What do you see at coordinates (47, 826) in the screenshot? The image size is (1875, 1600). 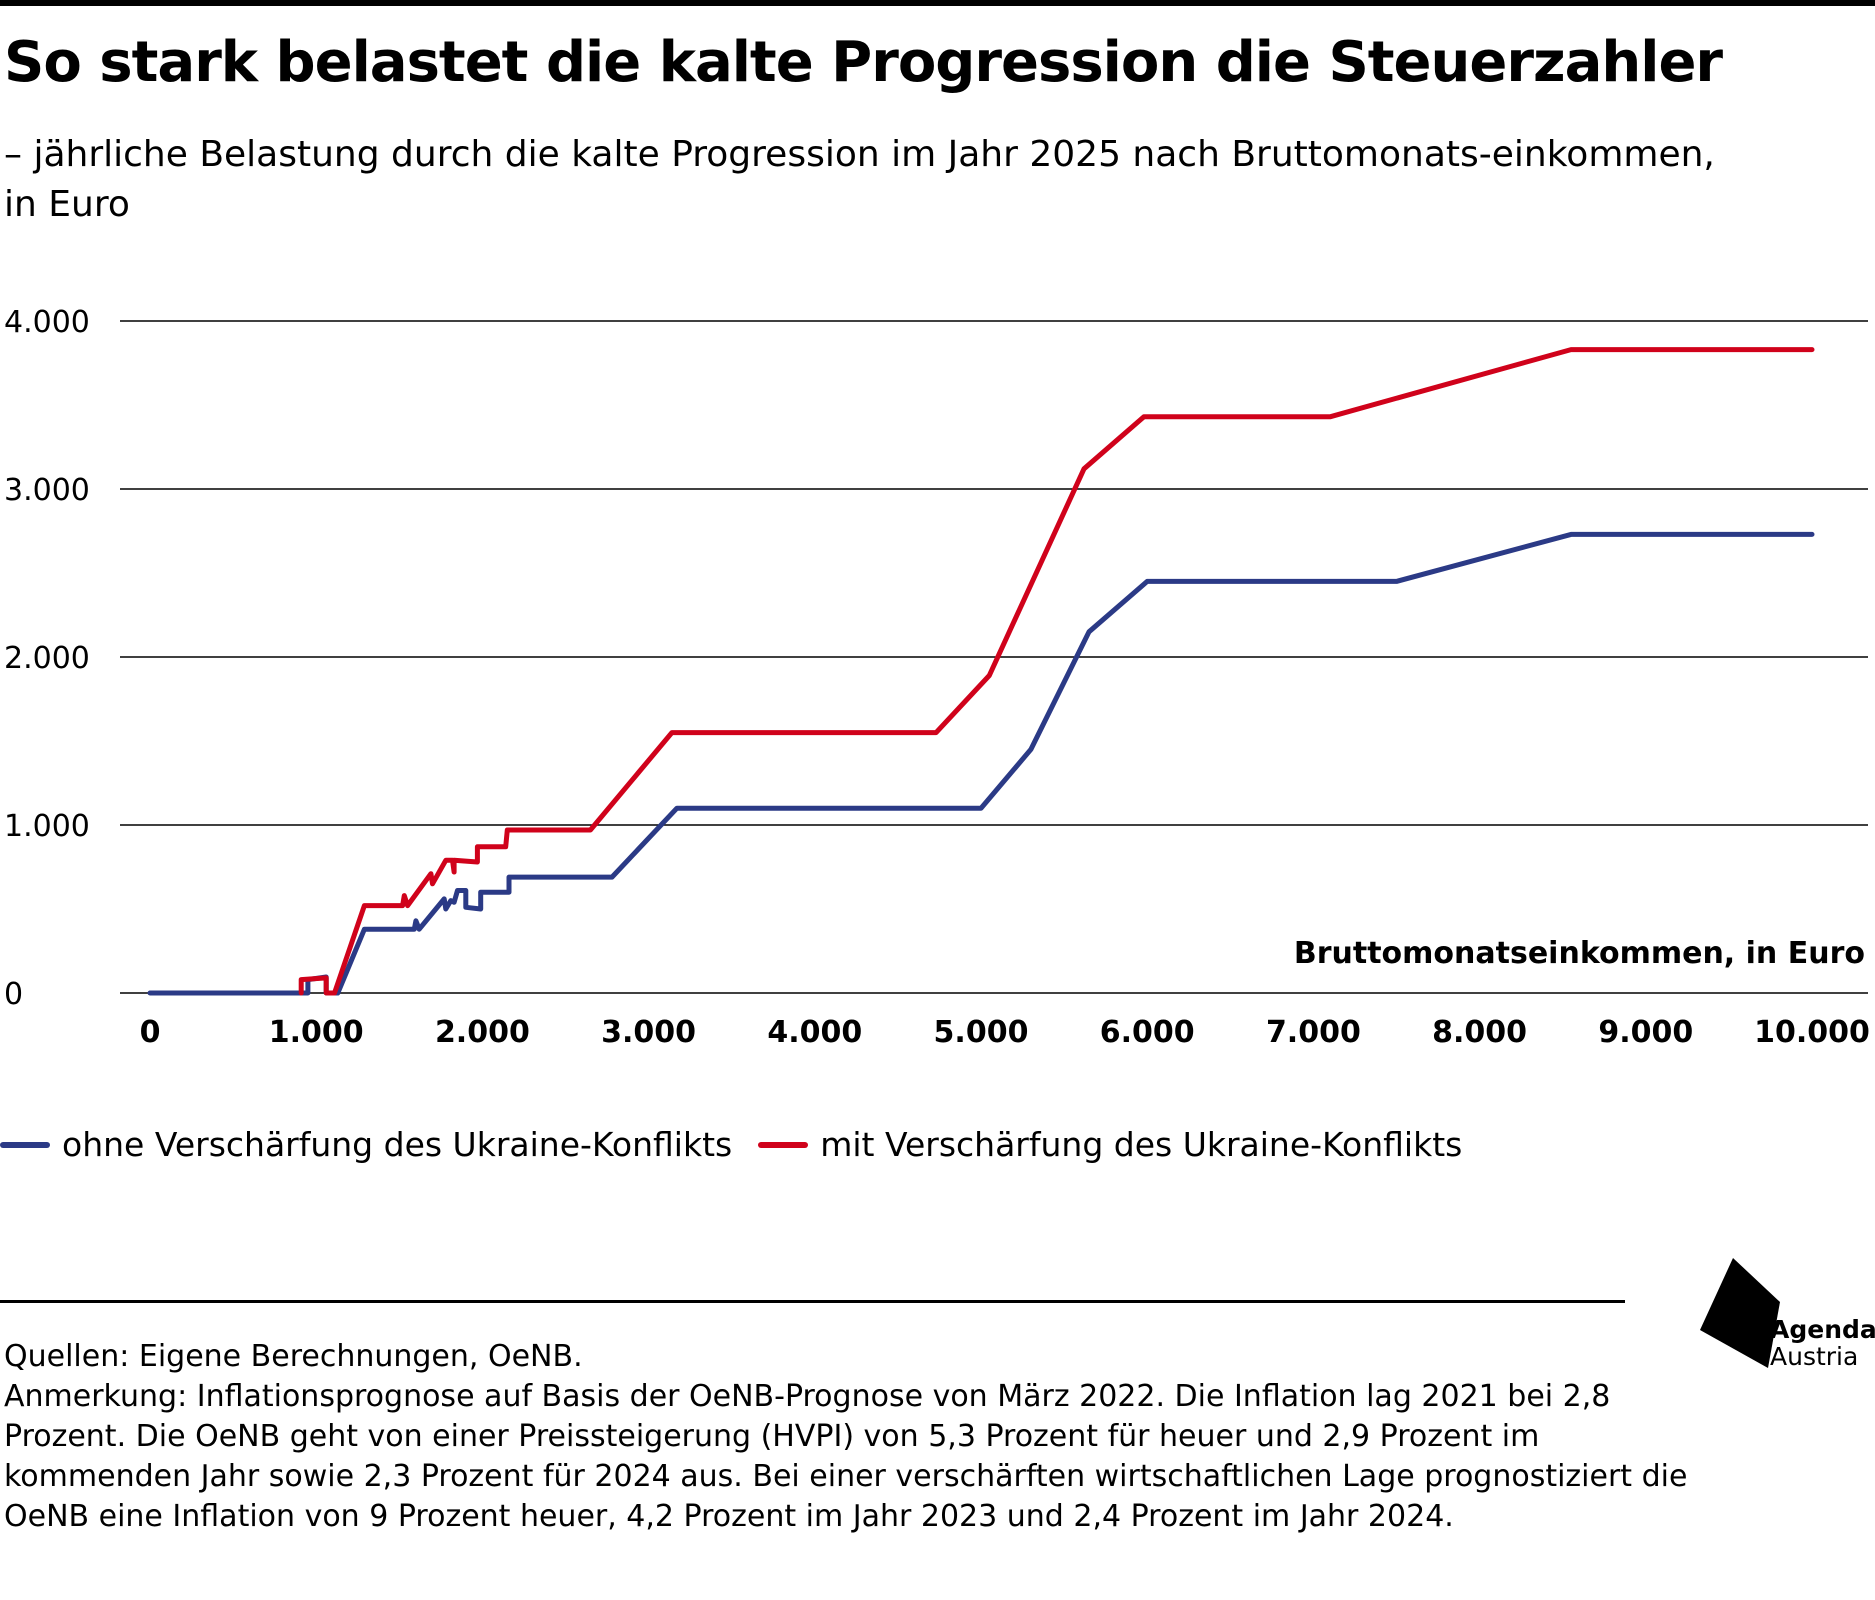 I see `y-tick-label: 1.000` at bounding box center [47, 826].